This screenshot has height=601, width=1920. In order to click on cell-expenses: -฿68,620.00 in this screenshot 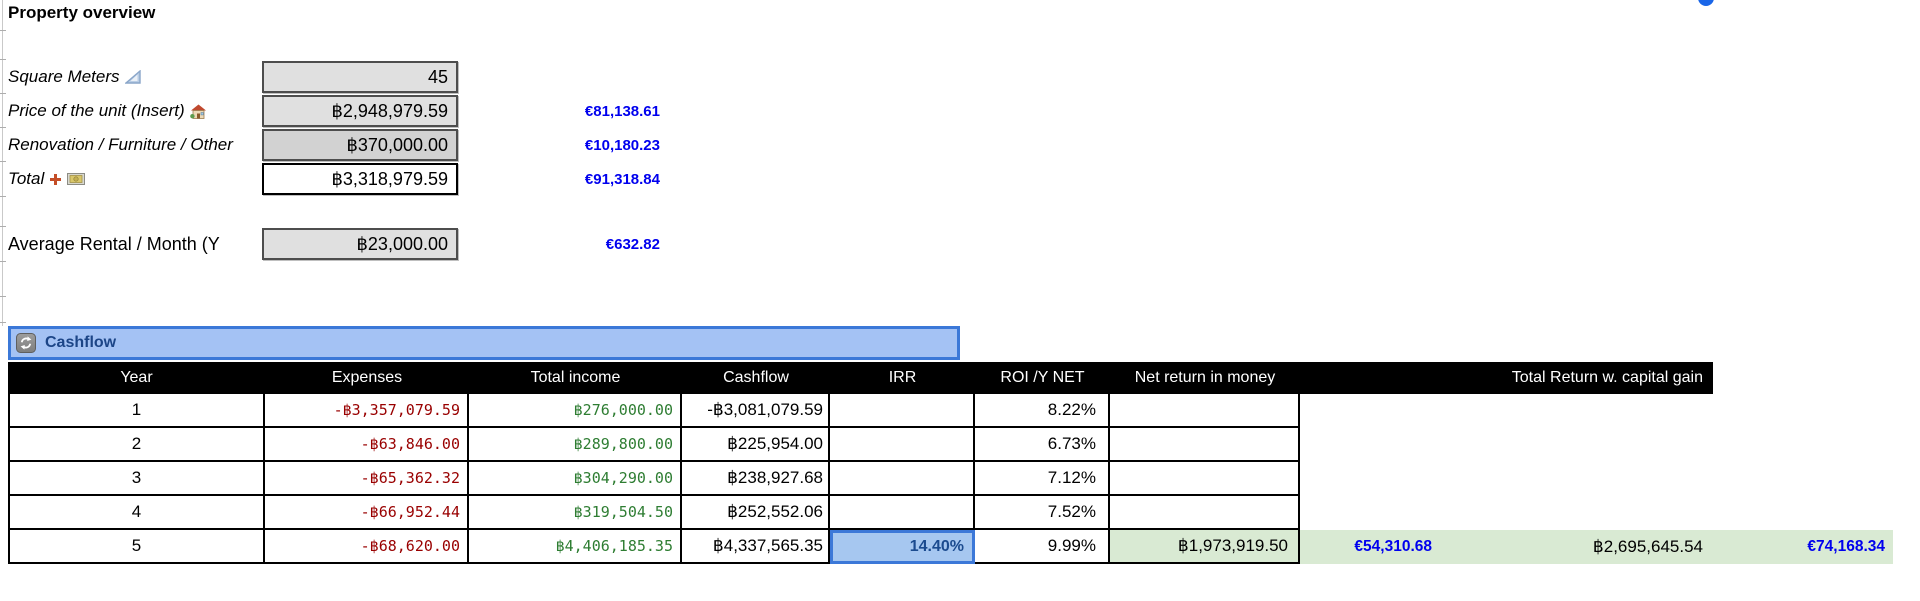, I will do `click(367, 547)`.